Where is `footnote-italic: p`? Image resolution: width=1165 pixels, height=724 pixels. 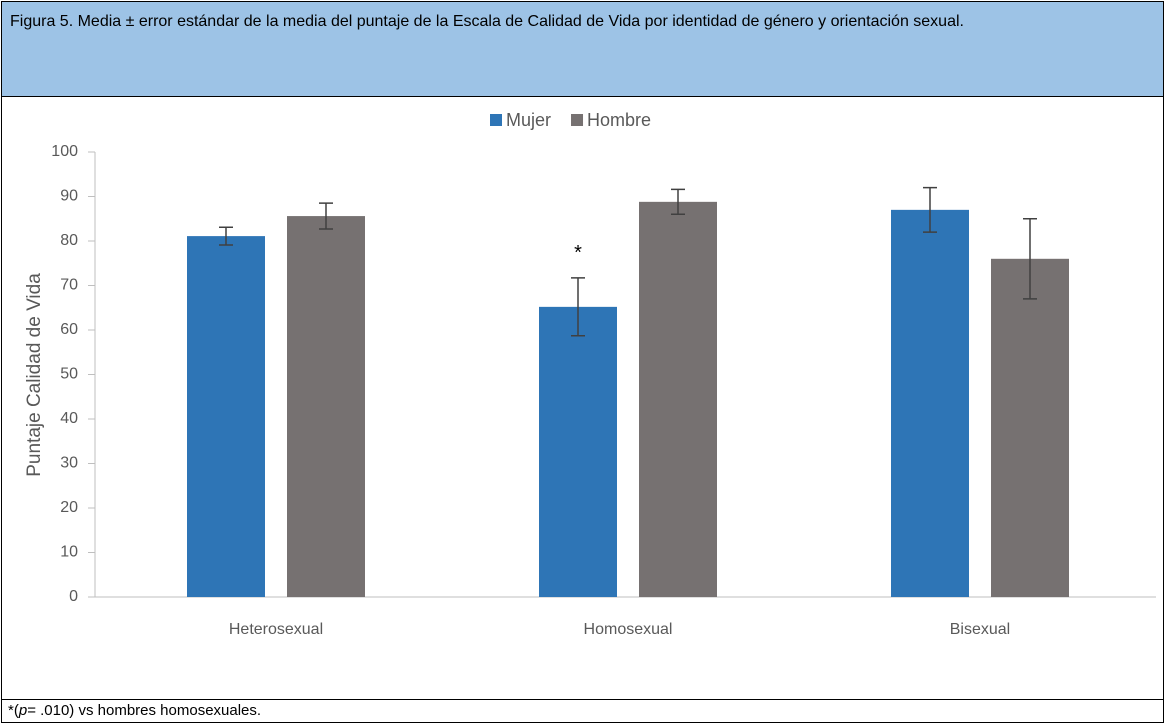
footnote-italic: p is located at coordinates (23, 710).